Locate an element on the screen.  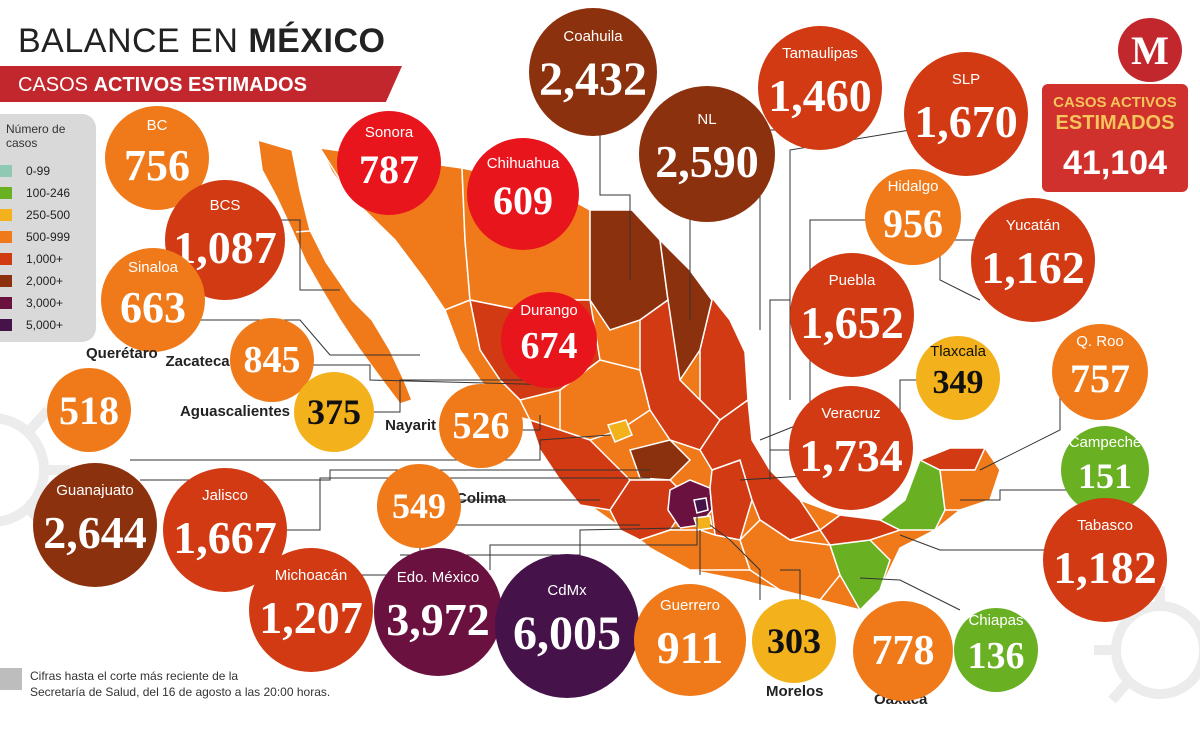
state-name-chihuahua: Chihuahua is located at coordinates (523, 164).